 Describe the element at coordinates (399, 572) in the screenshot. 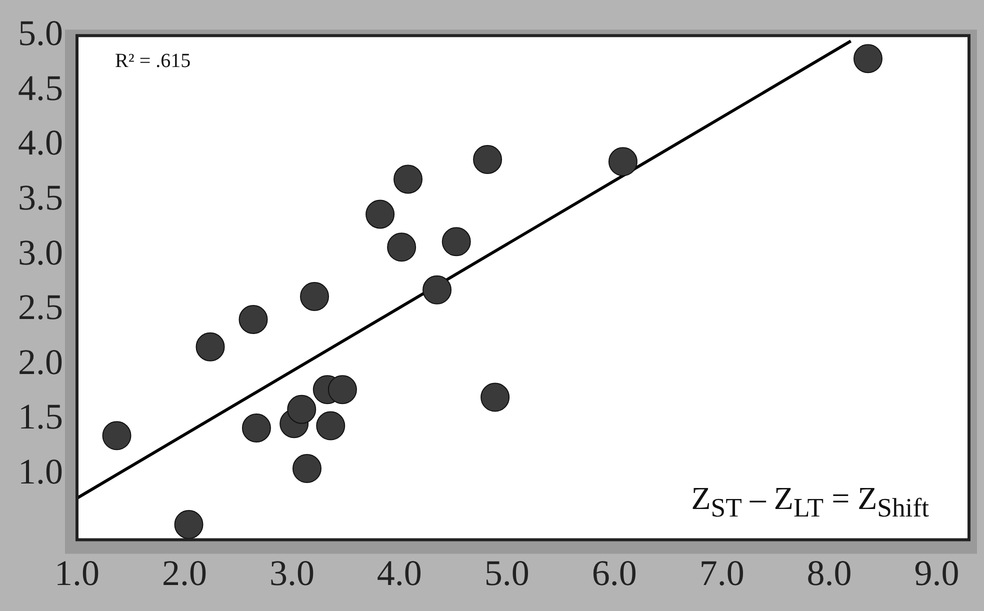

I see `x-tick-label: 4.0` at that location.